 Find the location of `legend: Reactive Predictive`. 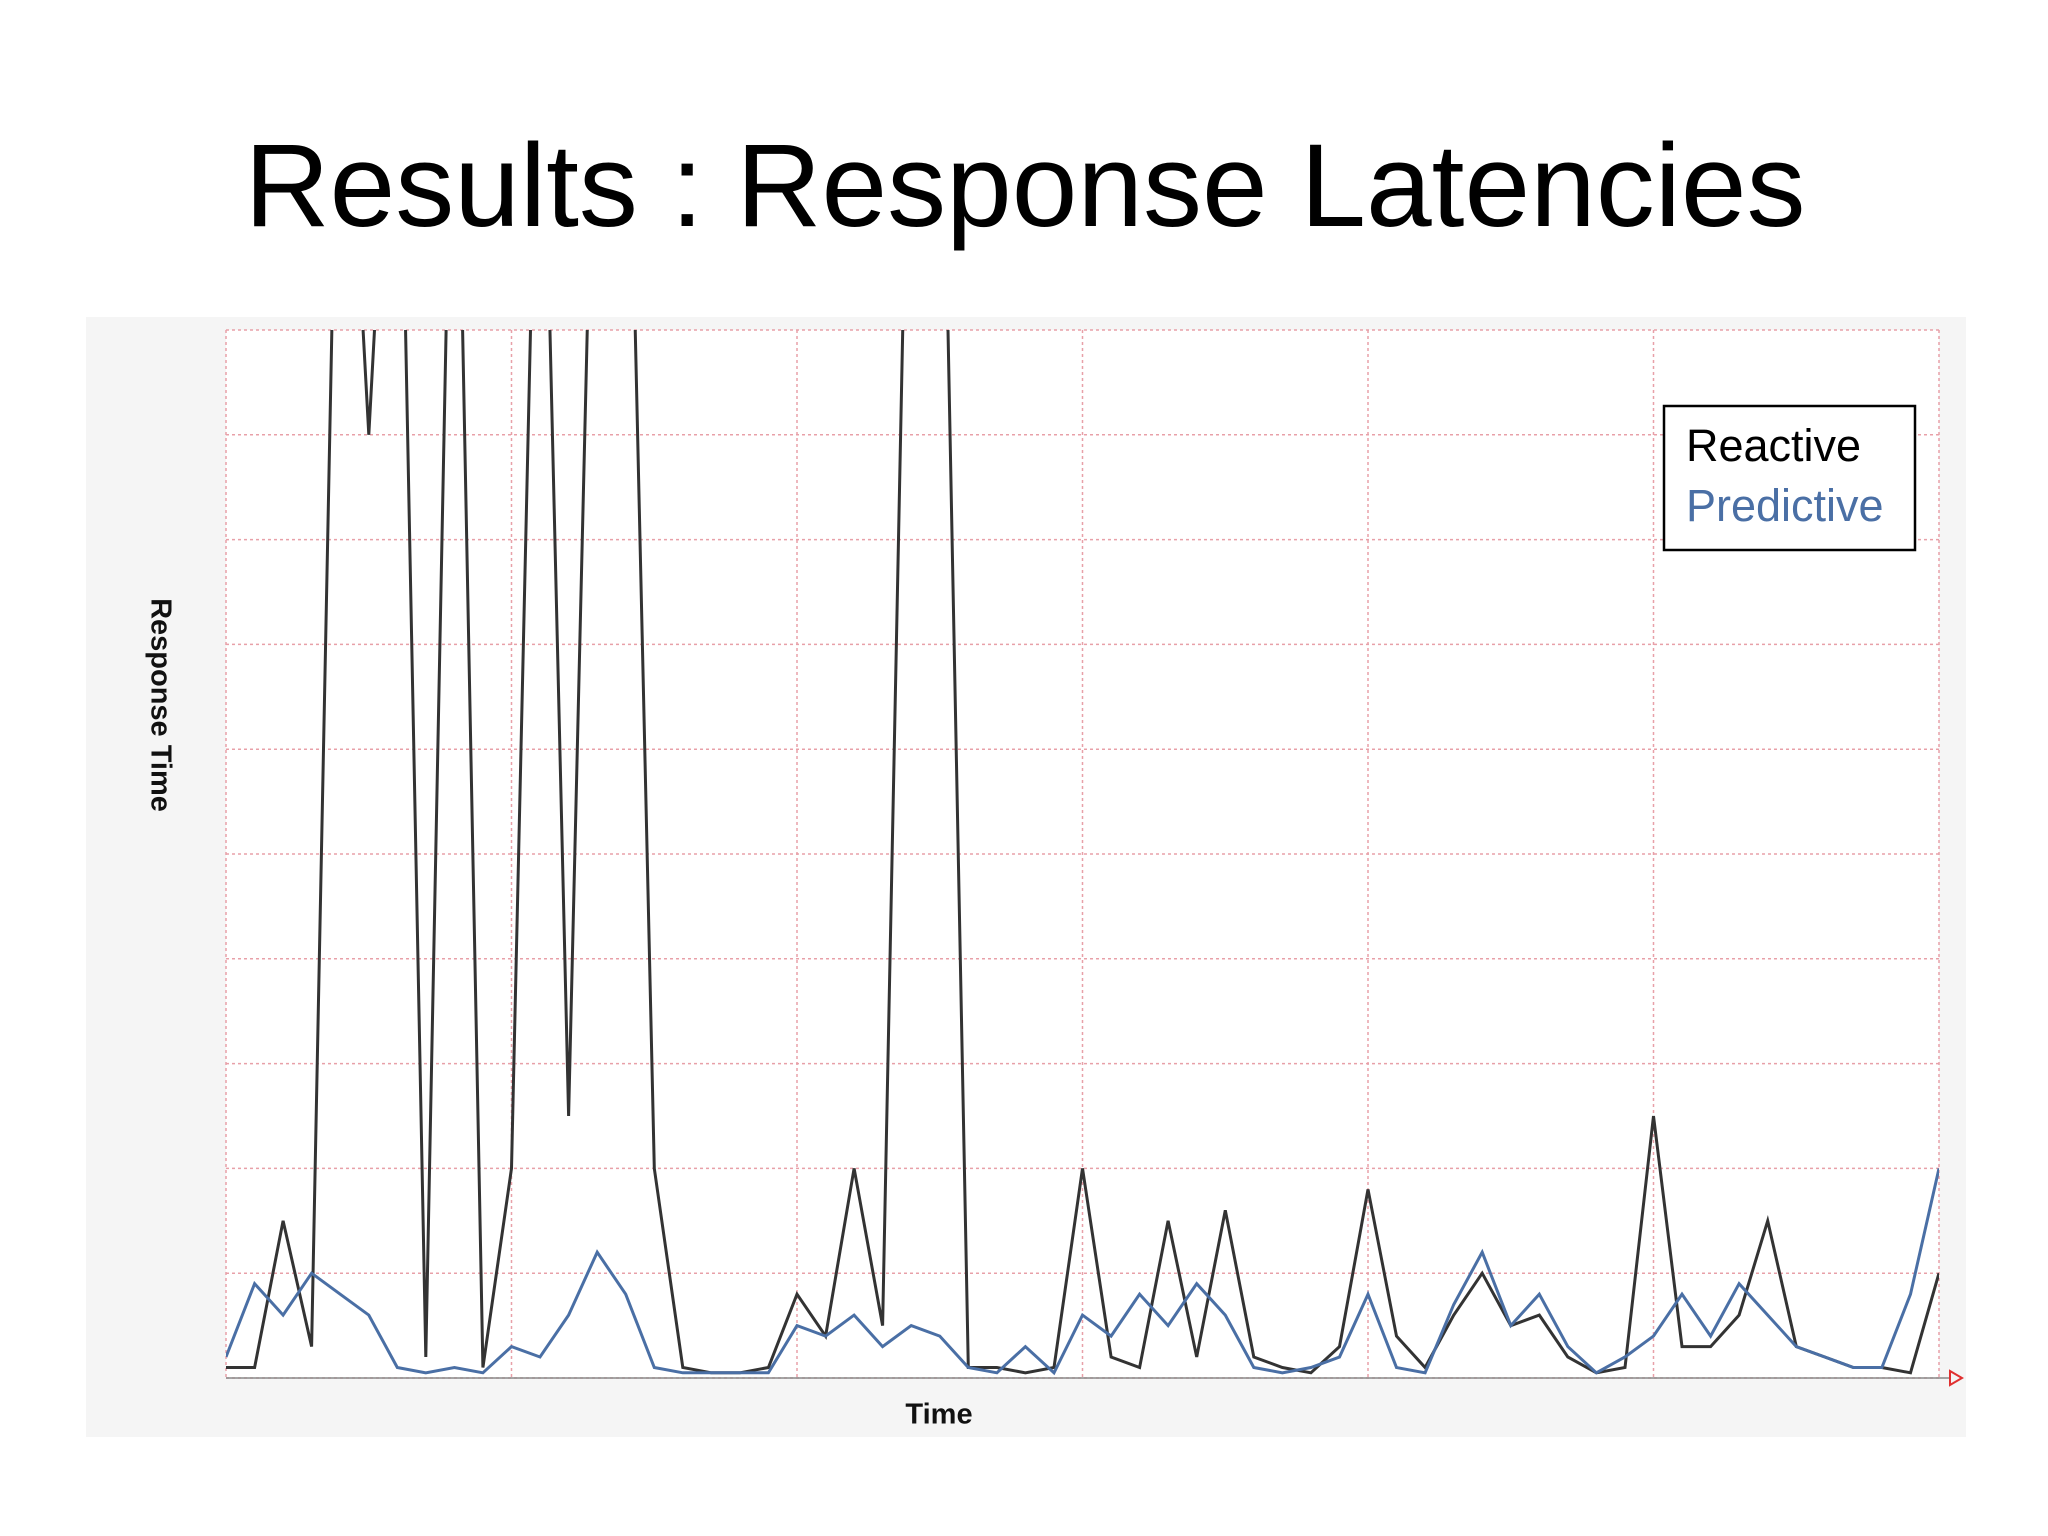

legend: Reactive Predictive is located at coordinates (1789, 478).